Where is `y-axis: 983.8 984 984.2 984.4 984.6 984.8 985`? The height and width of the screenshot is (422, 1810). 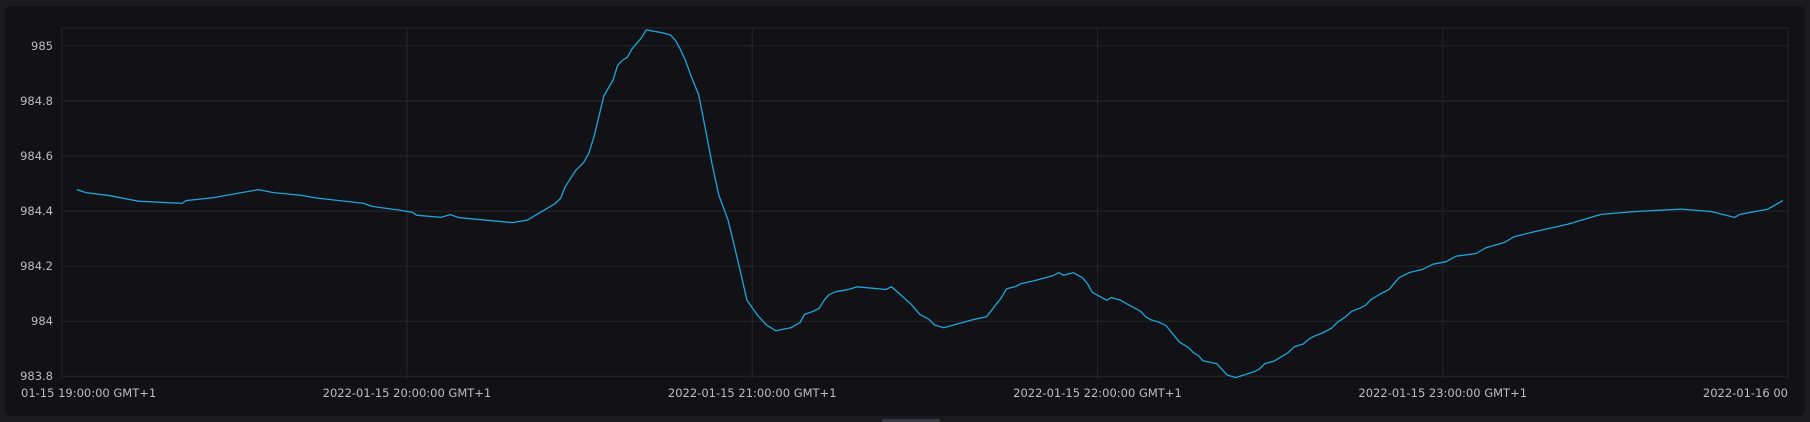
y-axis: 983.8 984 984.2 984.4 984.6 984.8 985 is located at coordinates (36, 211).